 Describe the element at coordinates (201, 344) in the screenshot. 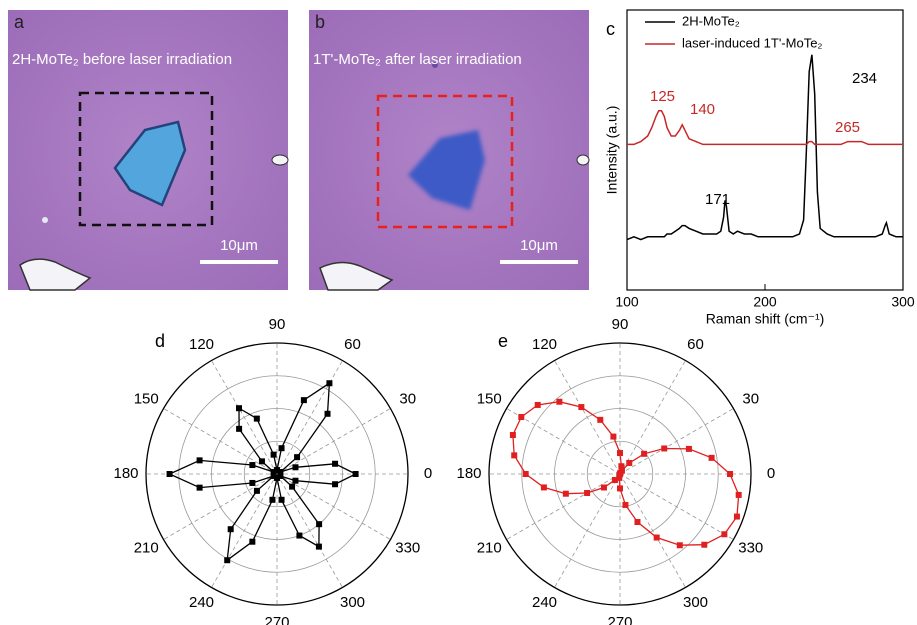

I see `angle-tick-label: 120` at that location.